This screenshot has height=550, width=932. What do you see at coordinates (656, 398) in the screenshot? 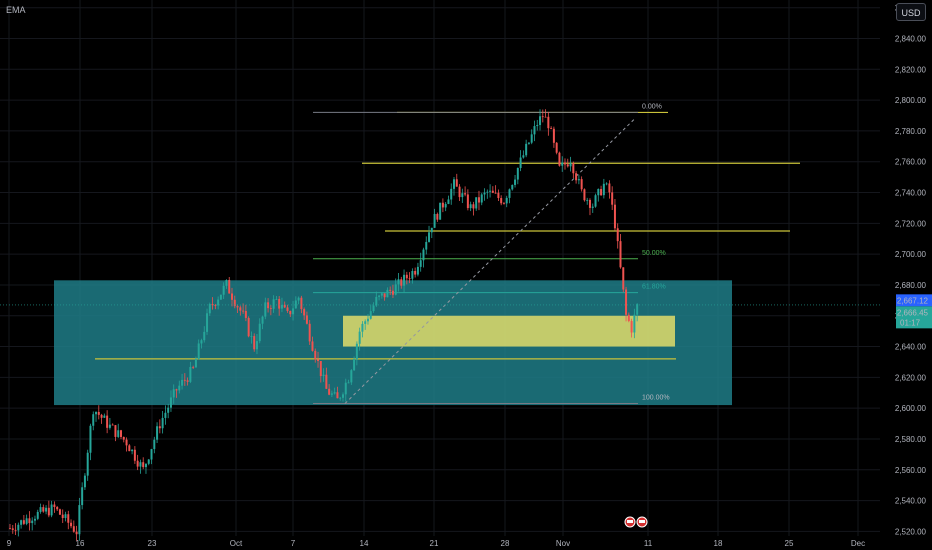
I see `fib-label-100: 100.00%` at bounding box center [656, 398].